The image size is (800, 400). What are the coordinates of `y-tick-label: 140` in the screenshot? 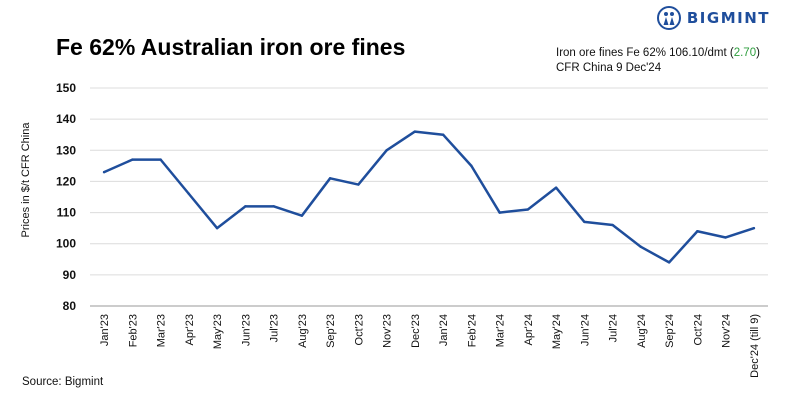 It's located at (66, 119).